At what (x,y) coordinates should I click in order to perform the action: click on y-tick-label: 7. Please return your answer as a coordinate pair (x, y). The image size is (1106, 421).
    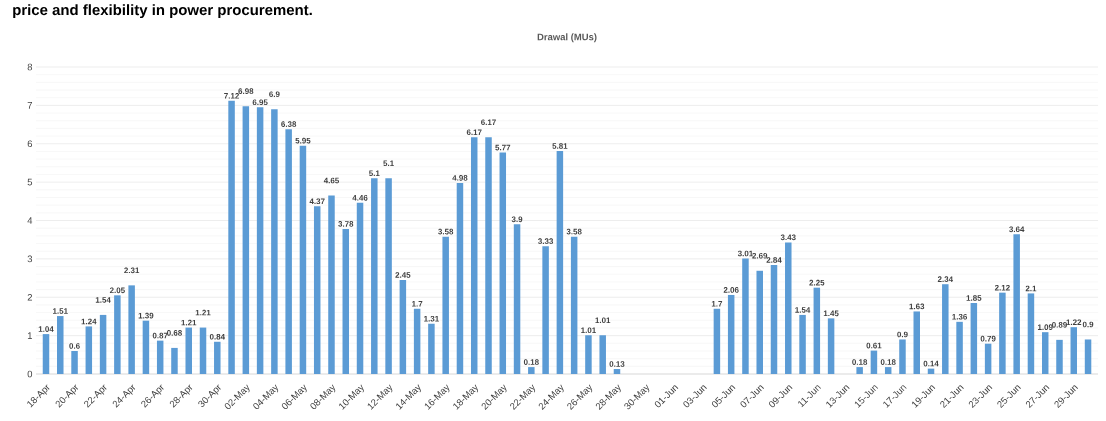
    Looking at the image, I should click on (30, 105).